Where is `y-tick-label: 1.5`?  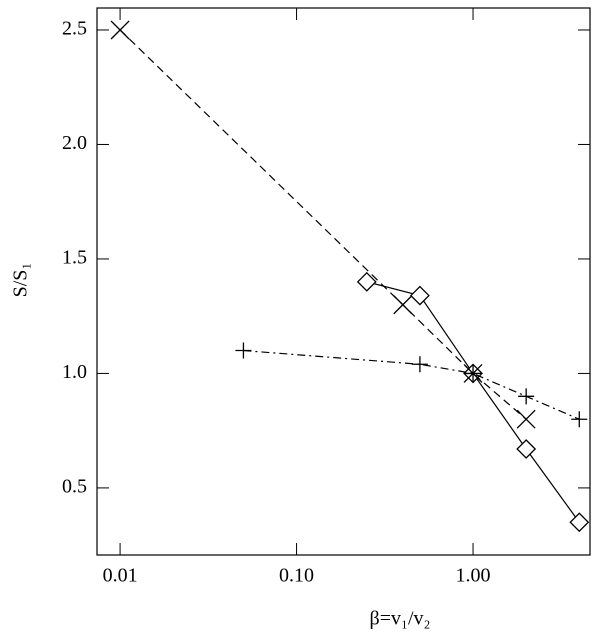 y-tick-label: 1.5 is located at coordinates (74, 258).